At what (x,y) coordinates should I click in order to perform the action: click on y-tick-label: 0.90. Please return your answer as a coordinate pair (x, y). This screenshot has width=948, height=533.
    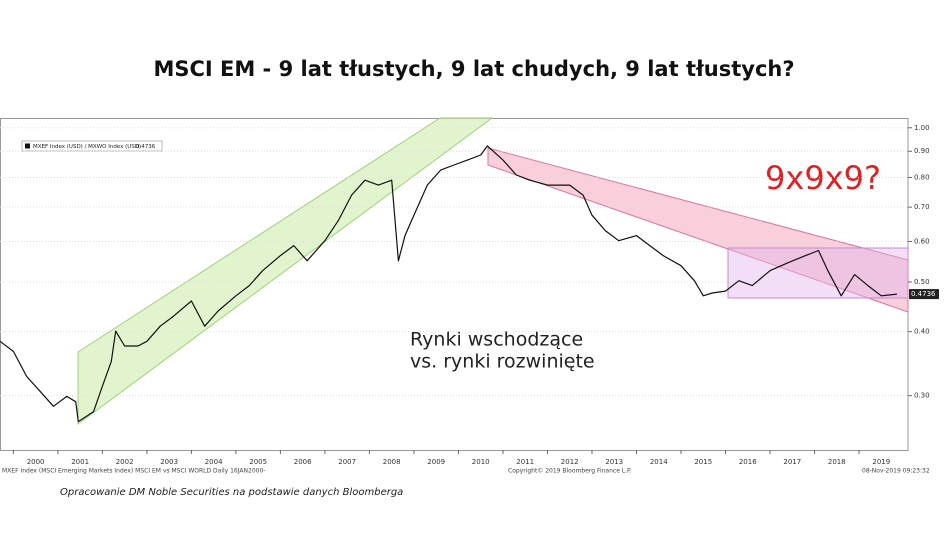
    Looking at the image, I should click on (922, 151).